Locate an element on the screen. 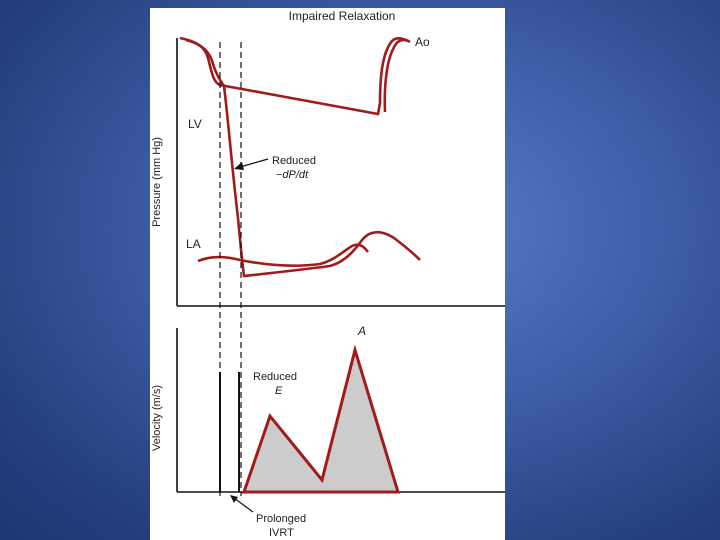 Image resolution: width=720 pixels, height=540 pixels. lv-label: LV is located at coordinates (195, 124).